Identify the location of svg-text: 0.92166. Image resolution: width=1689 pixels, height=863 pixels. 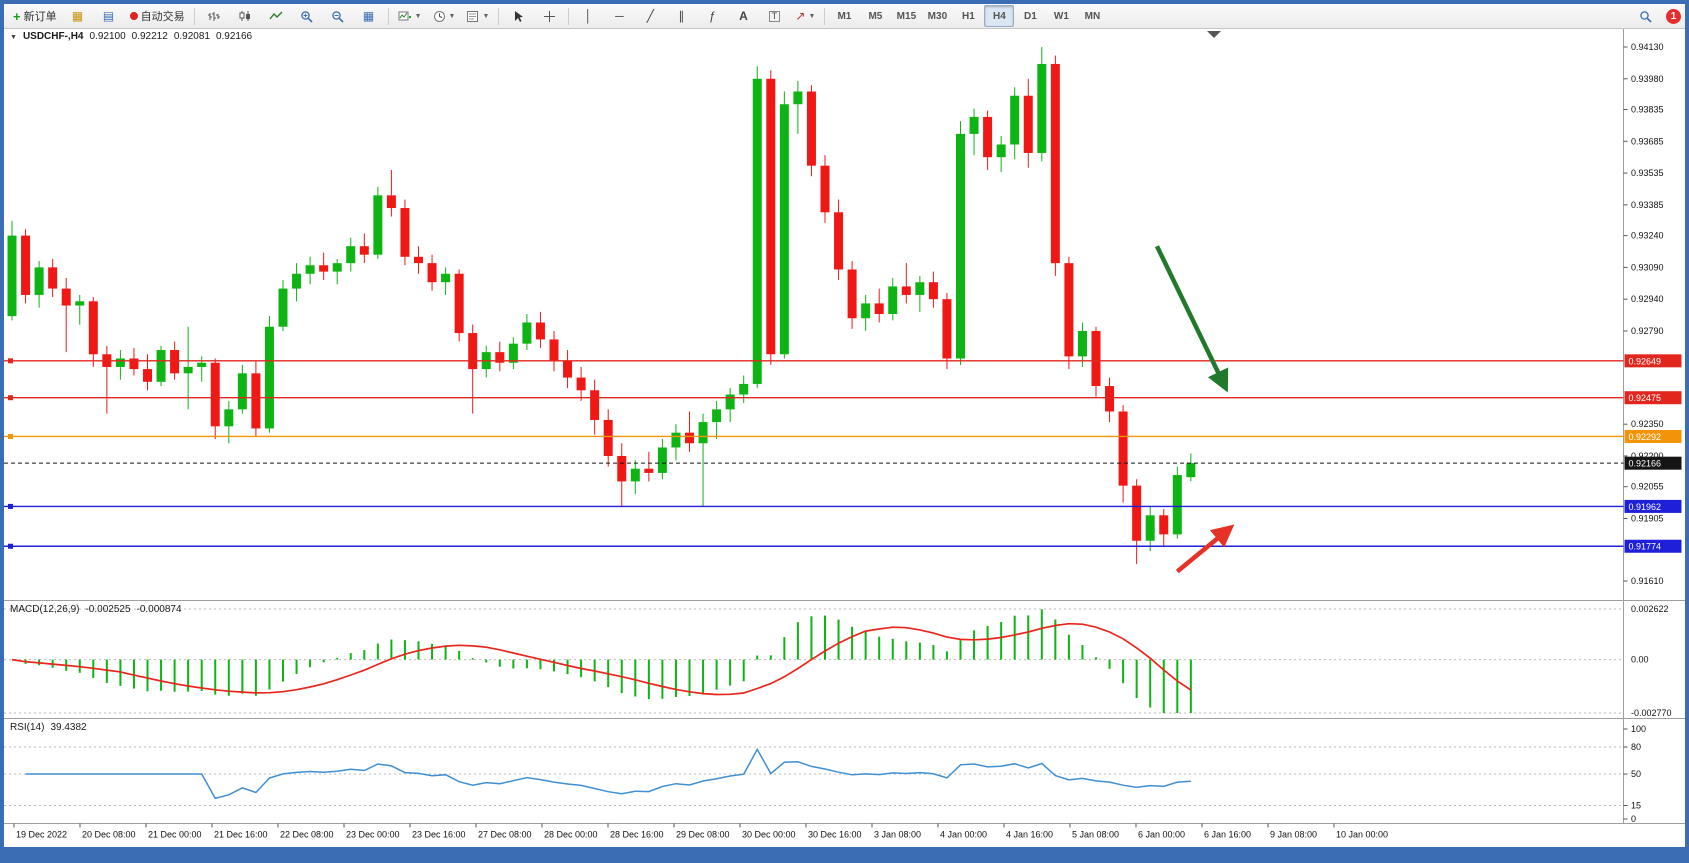
(1645, 464).